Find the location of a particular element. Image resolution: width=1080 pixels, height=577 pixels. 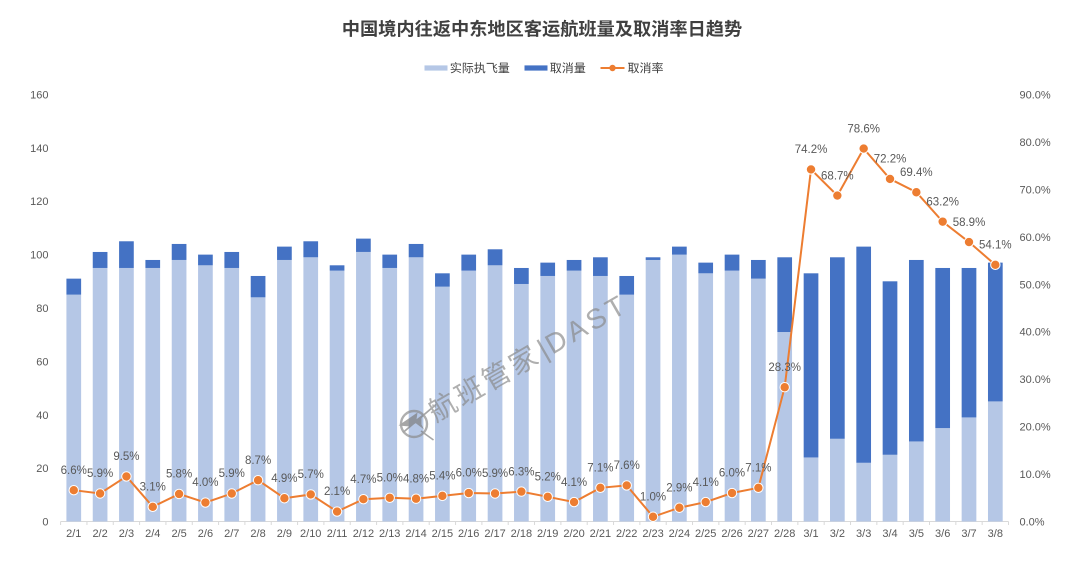

svg-text: 6.3% is located at coordinates (521, 472).